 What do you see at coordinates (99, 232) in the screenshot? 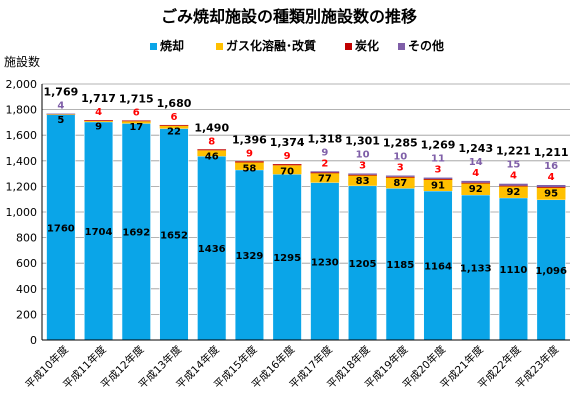
I see `incineration-value-label: 1704` at bounding box center [99, 232].